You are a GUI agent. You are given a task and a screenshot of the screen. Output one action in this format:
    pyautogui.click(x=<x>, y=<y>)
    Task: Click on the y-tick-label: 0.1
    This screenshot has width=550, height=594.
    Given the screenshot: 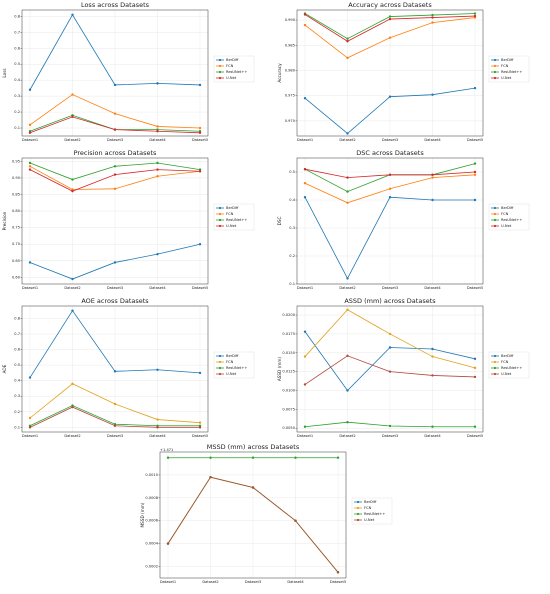 What is the action you would take?
    pyautogui.click(x=17, y=128)
    